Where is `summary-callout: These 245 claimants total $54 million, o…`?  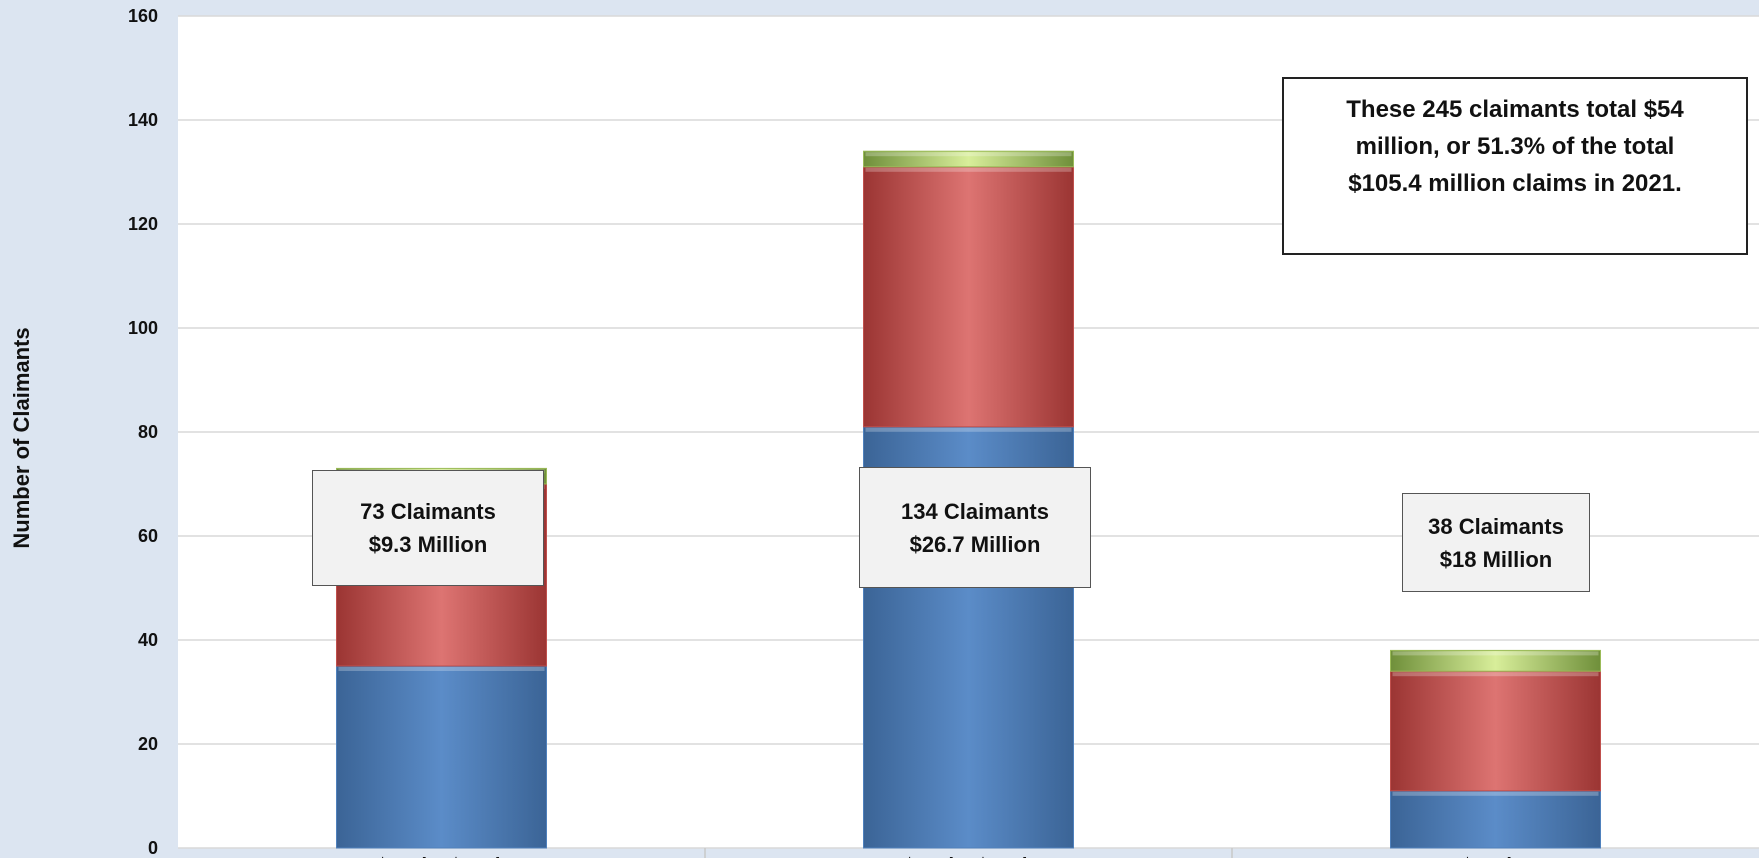 summary-callout: These 245 claimants total $54 million, o… is located at coordinates (1515, 166).